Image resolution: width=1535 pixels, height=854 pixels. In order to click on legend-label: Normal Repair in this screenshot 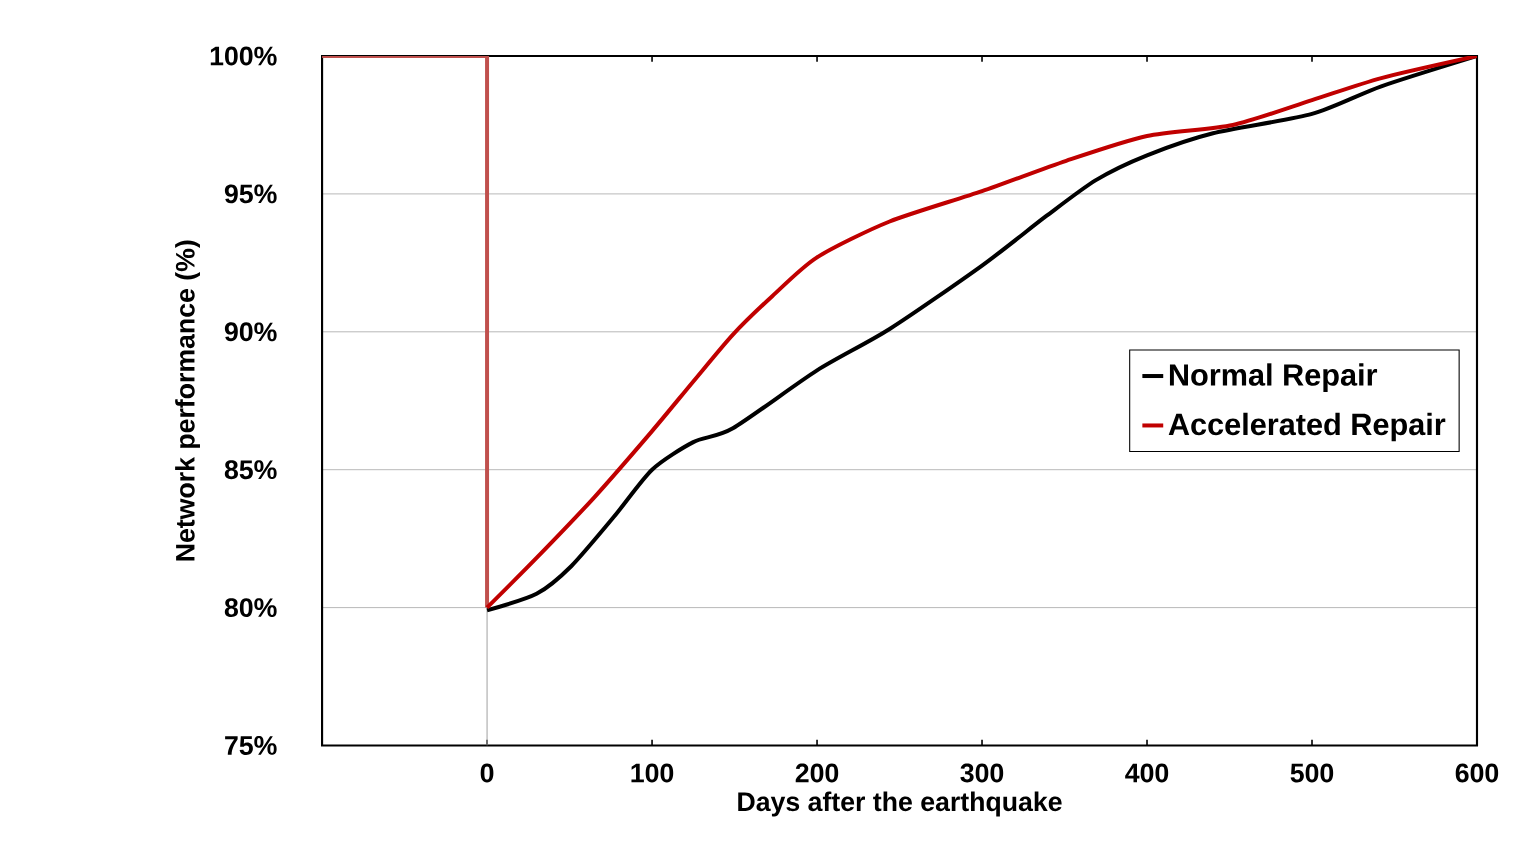, I will do `click(1273, 378)`.